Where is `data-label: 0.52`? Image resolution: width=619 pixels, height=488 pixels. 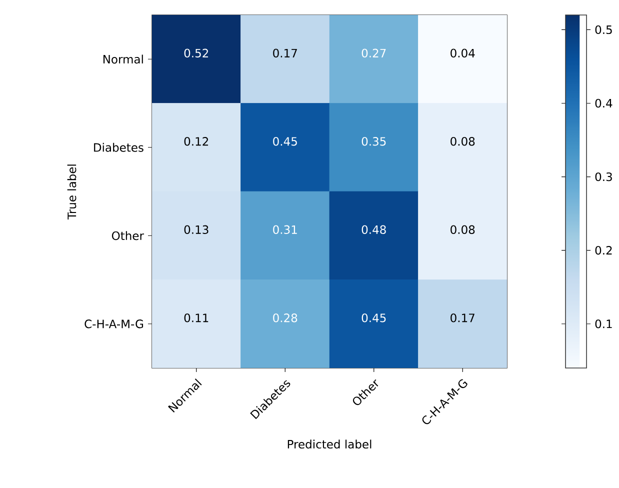
data-label: 0.52 is located at coordinates (196, 53).